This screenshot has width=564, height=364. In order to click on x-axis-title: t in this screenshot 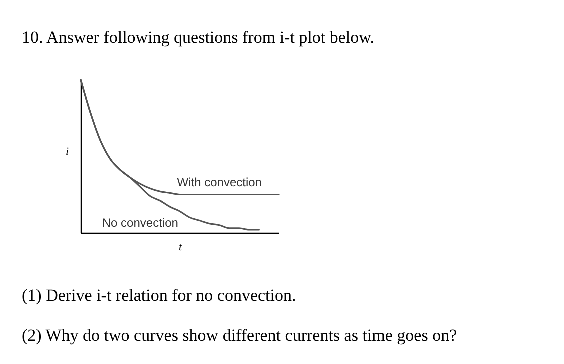, I will do `click(180, 248)`.